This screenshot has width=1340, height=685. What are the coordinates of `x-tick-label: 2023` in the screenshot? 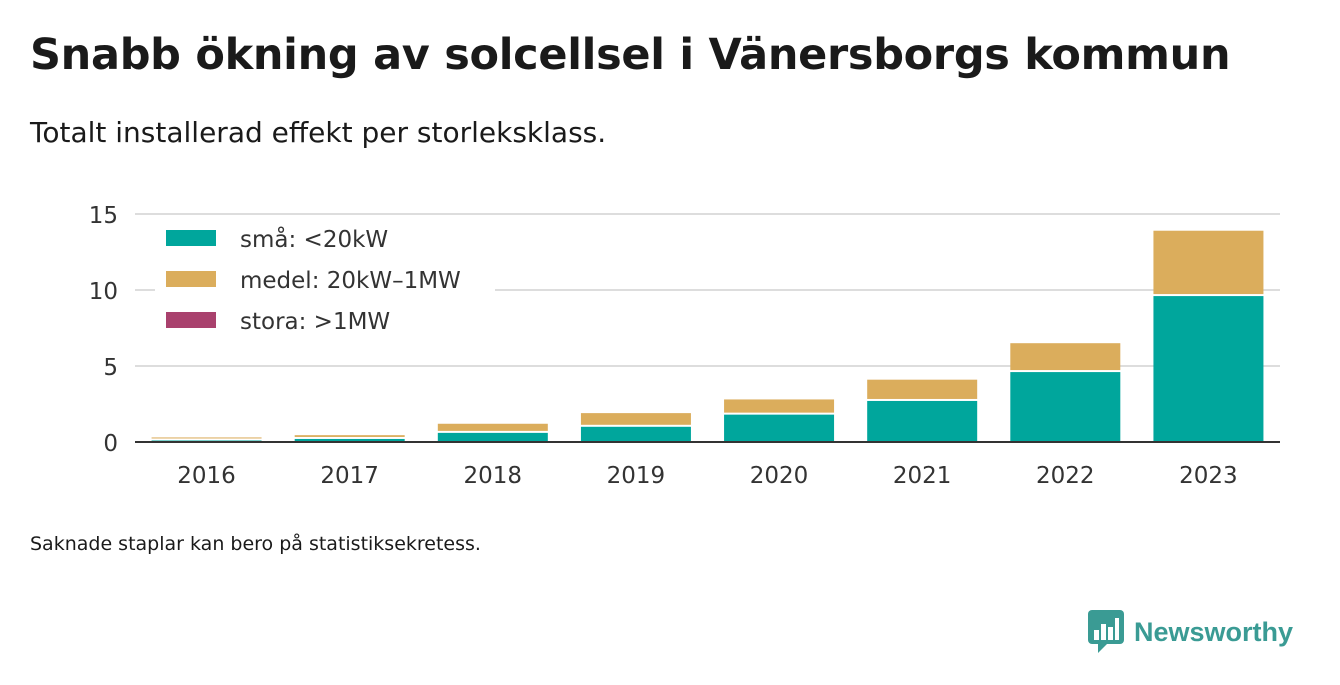 It's located at (1208, 476).